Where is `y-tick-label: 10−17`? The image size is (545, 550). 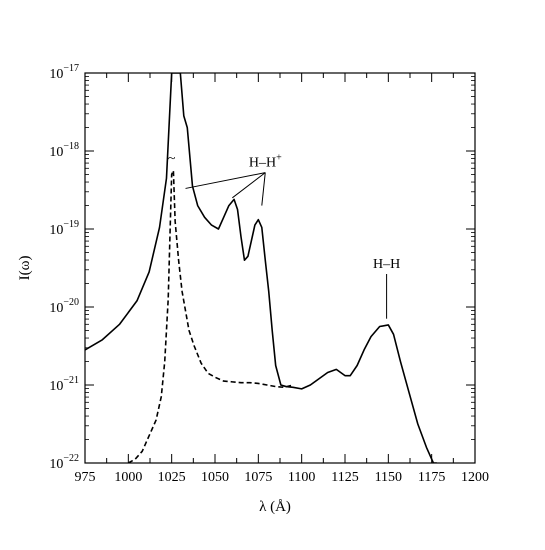
y-tick-label: 10−17 is located at coordinates (64, 72).